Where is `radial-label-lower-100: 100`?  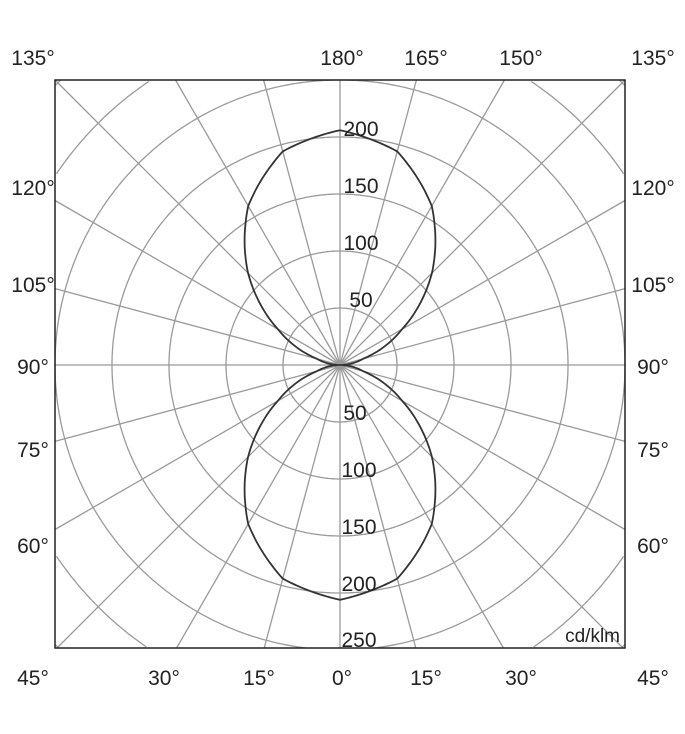
radial-label-lower-100: 100 is located at coordinates (358, 470).